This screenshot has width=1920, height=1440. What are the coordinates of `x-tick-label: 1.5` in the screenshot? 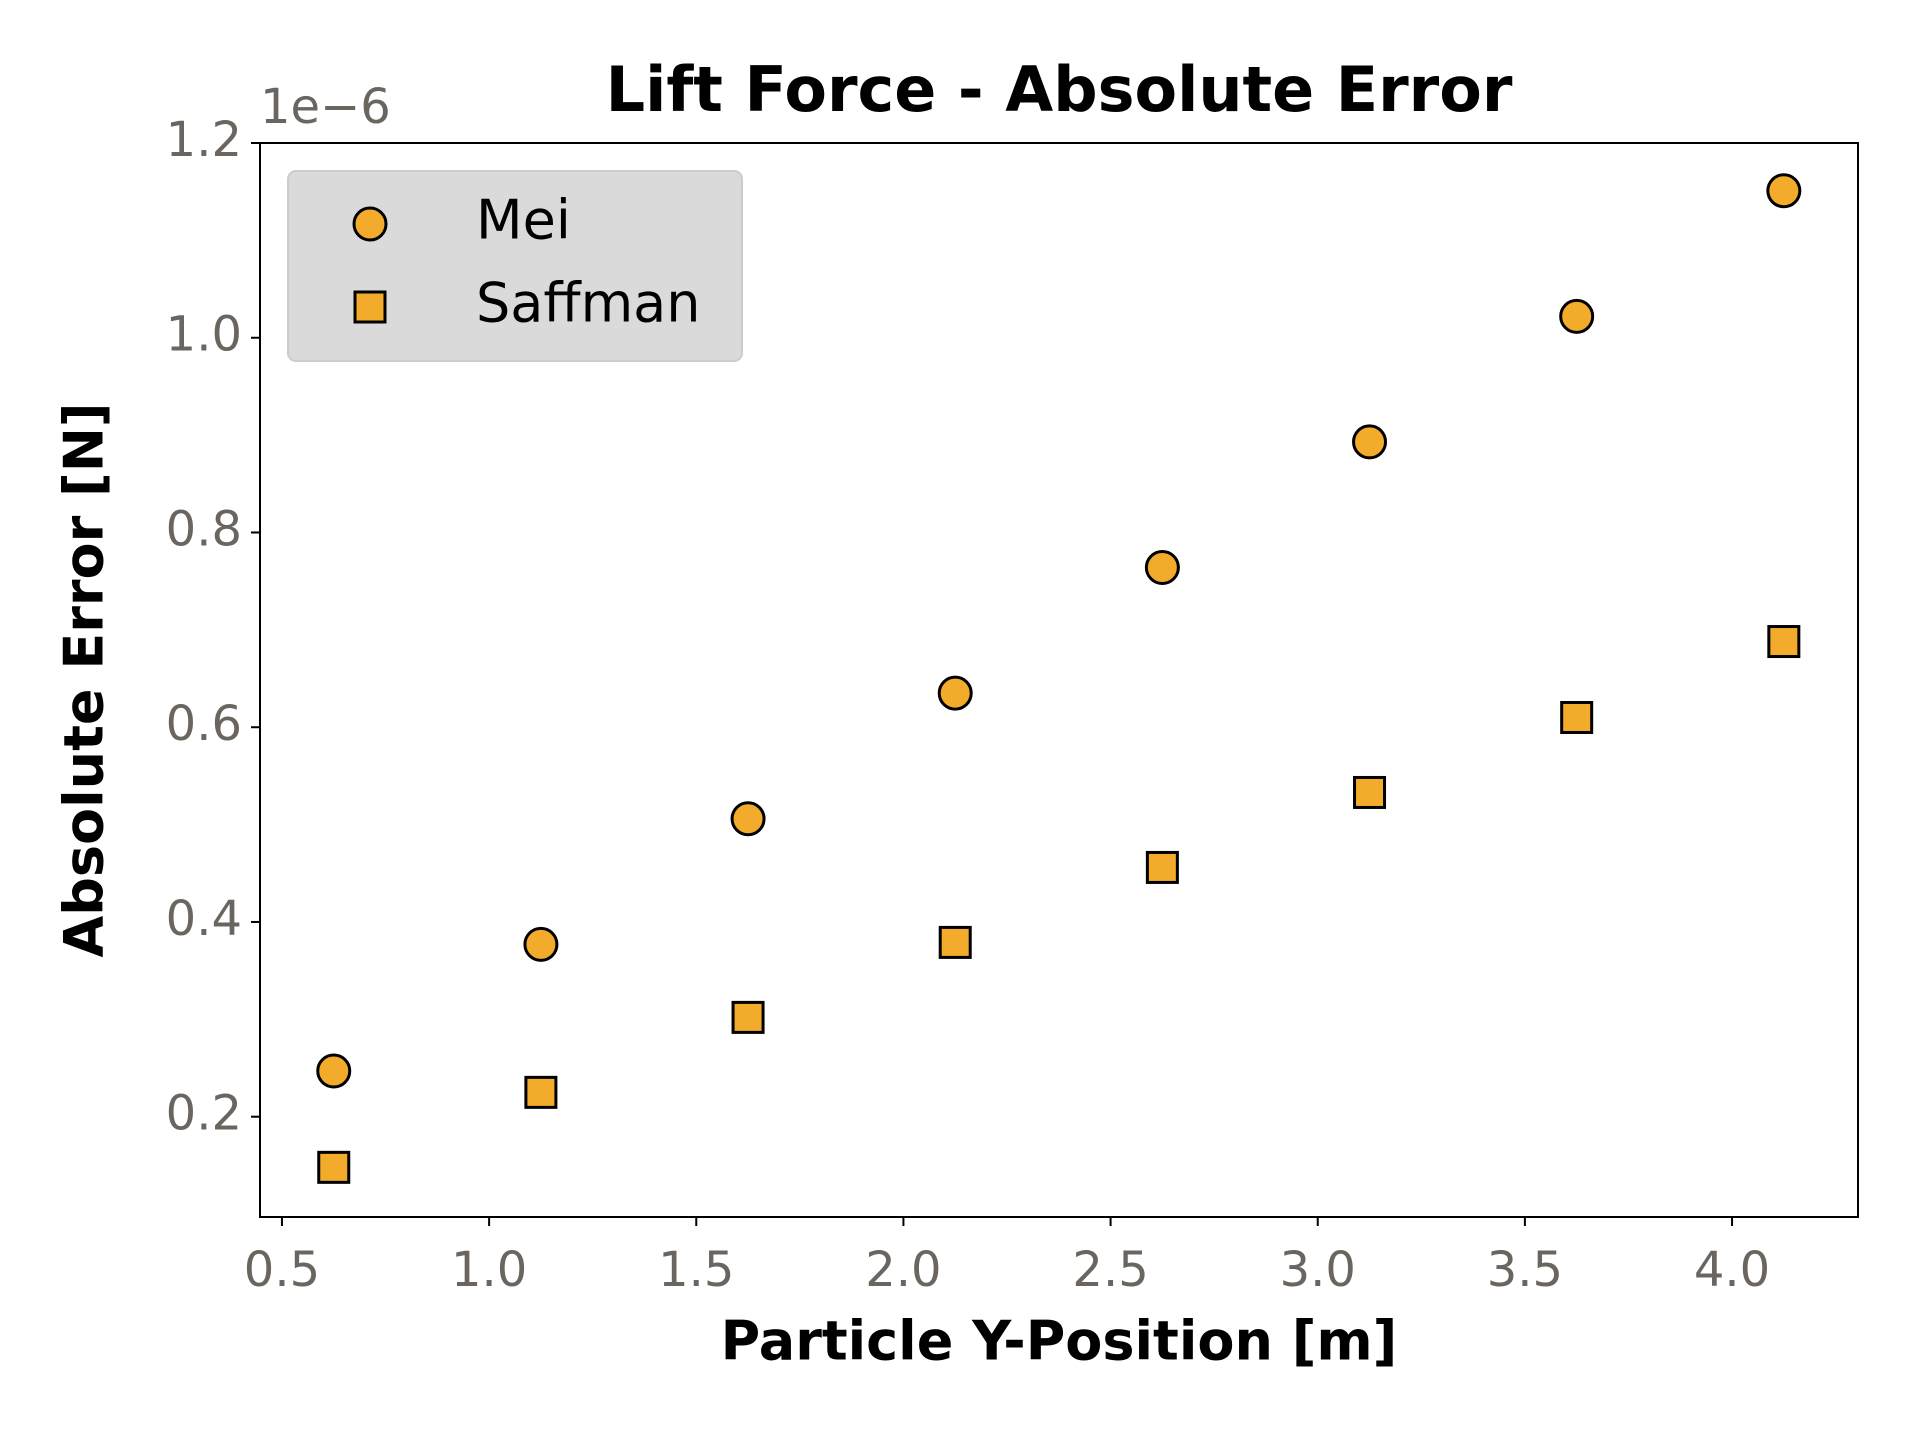 It's located at (696, 1270).